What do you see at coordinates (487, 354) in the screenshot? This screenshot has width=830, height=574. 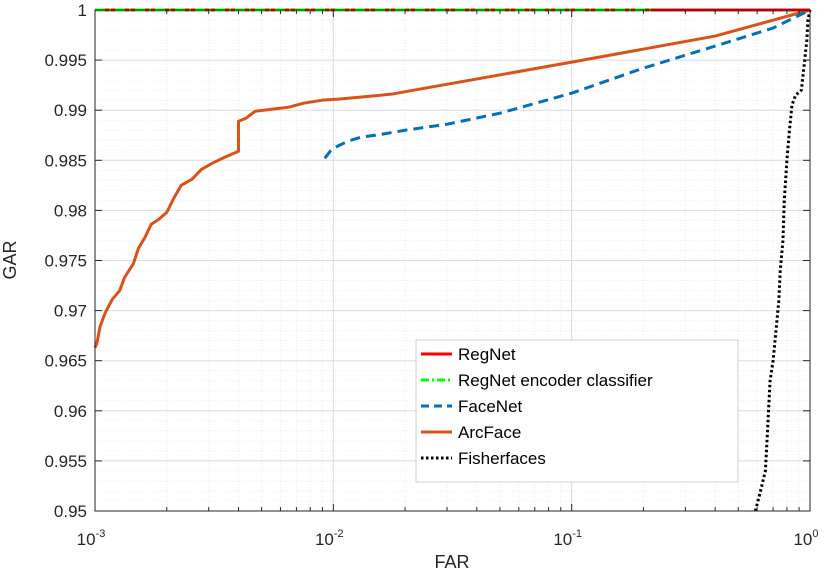 I see `legend-entry-label: RegNet` at bounding box center [487, 354].